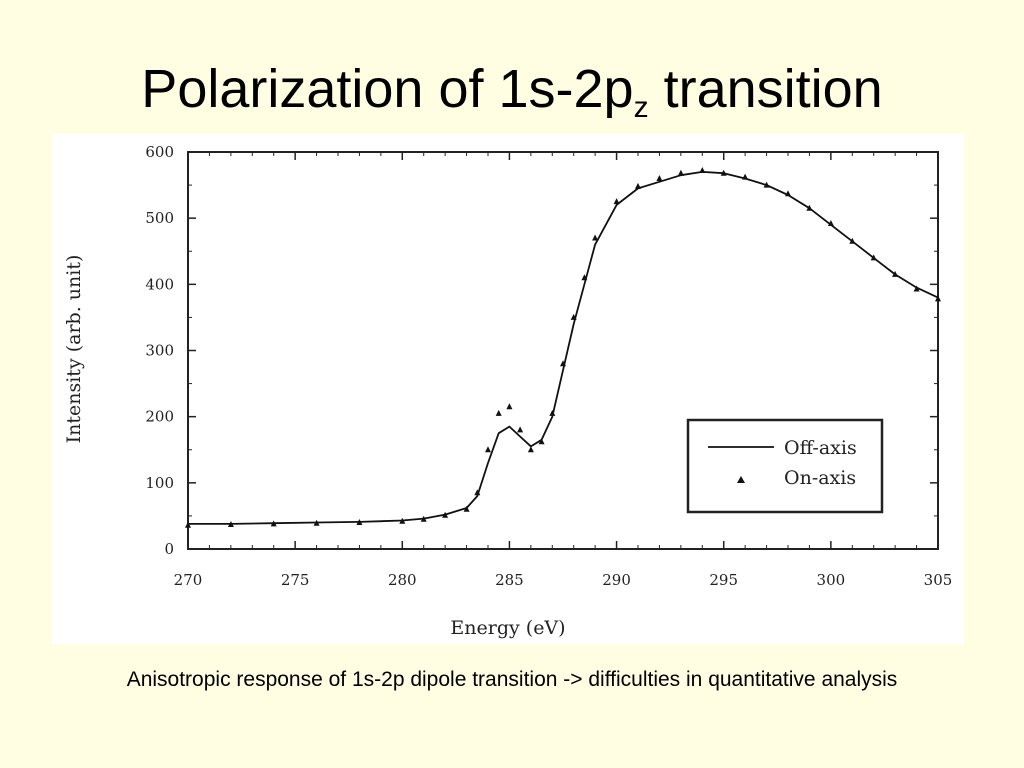 This screenshot has height=768, width=1024. Describe the element at coordinates (74, 349) in the screenshot. I see `y-axis-label: Intensity (arb. unit)` at that location.